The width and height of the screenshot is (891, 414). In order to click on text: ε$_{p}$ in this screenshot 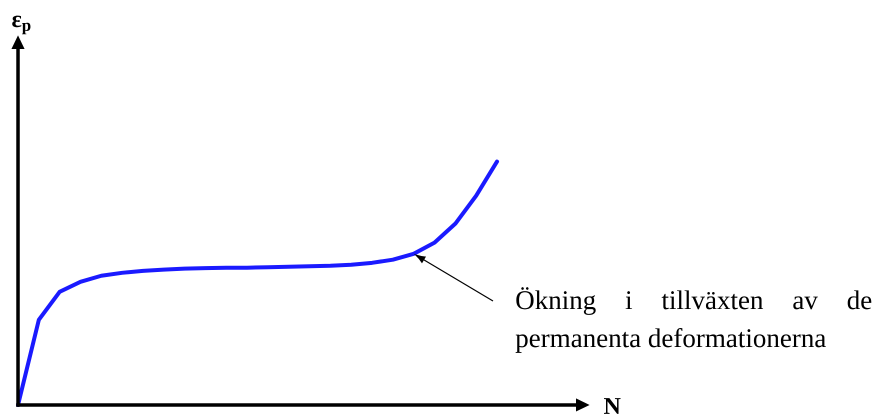, I will do `click(21, 25)`.